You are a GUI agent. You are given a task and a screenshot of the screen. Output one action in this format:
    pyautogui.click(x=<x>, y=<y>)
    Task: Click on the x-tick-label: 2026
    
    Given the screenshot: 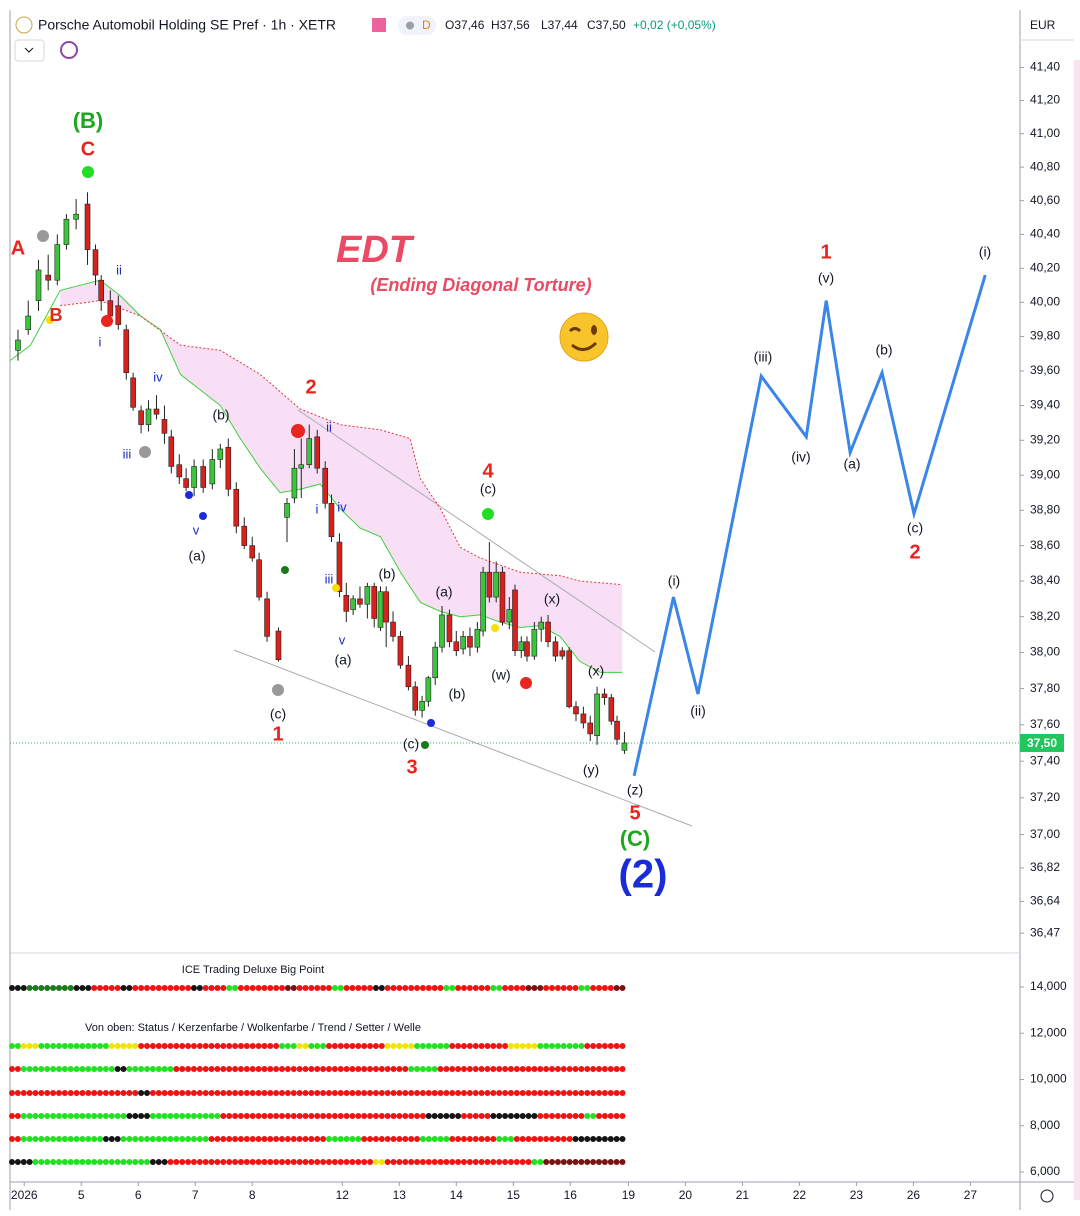 What is the action you would take?
    pyautogui.click(x=24, y=1195)
    